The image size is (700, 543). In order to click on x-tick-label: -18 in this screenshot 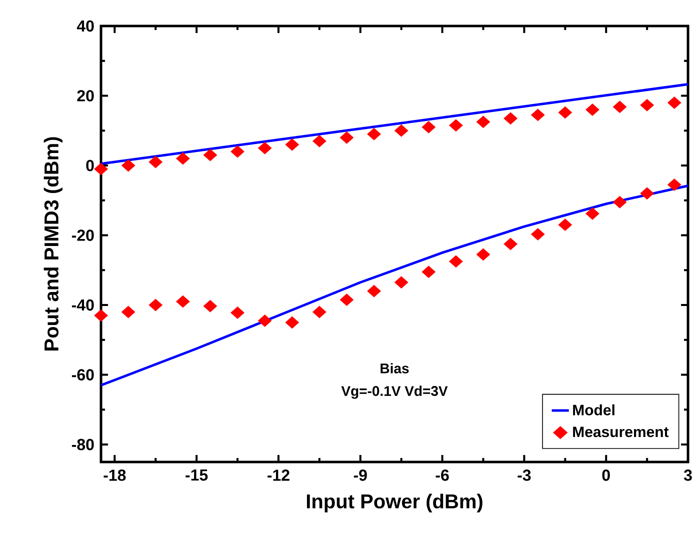, I will do `click(115, 475)`.